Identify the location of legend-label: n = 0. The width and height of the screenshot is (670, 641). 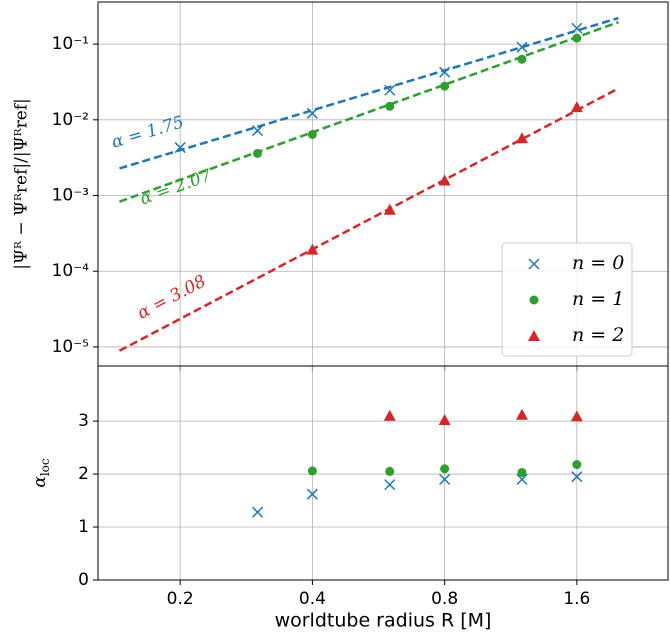
(598, 263).